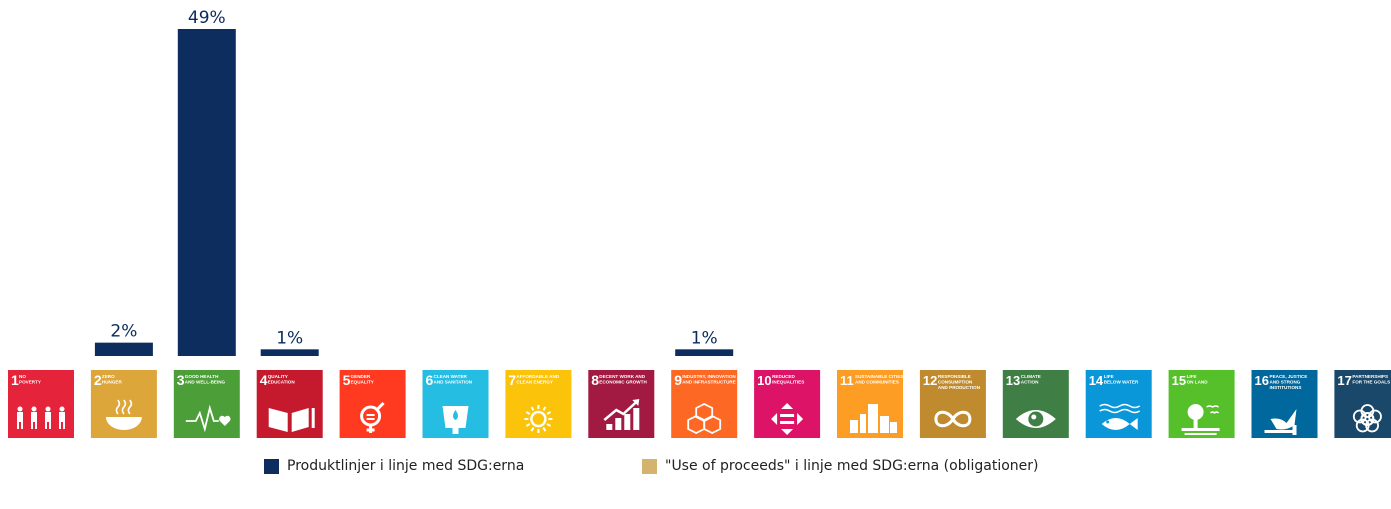 The image size is (1391, 509). What do you see at coordinates (623, 382) in the screenshot?
I see `sdg-tile-title-line: ECONOMIC GROWTH` at bounding box center [623, 382].